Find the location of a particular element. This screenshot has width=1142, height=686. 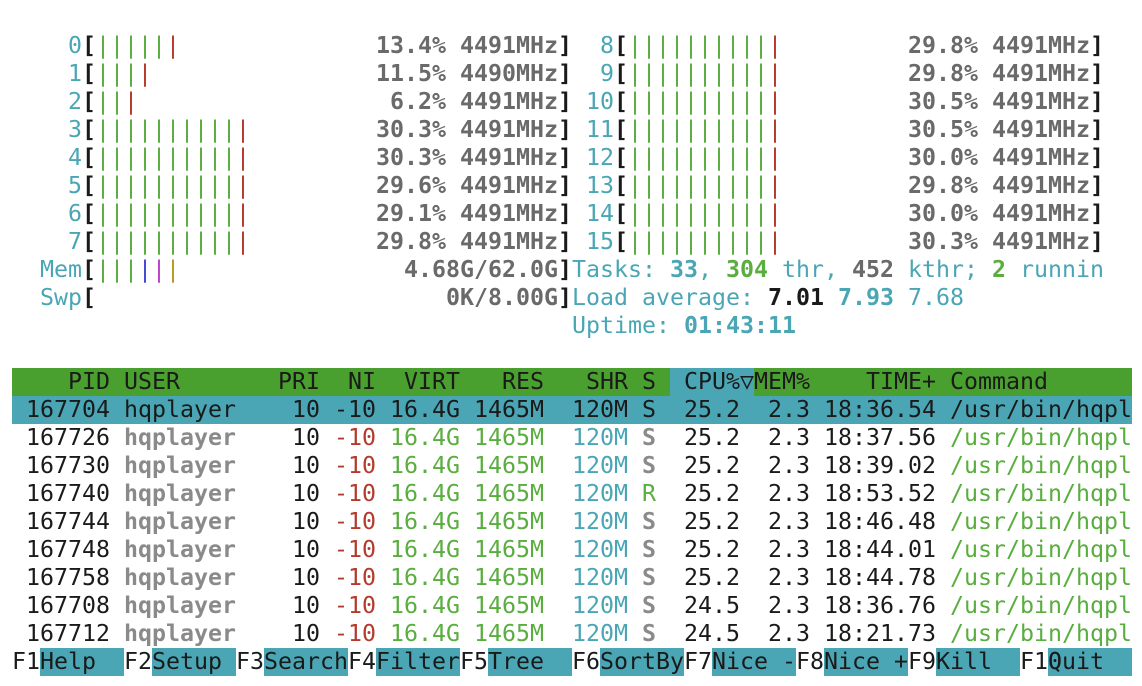

tasks-text: , is located at coordinates (712, 269).